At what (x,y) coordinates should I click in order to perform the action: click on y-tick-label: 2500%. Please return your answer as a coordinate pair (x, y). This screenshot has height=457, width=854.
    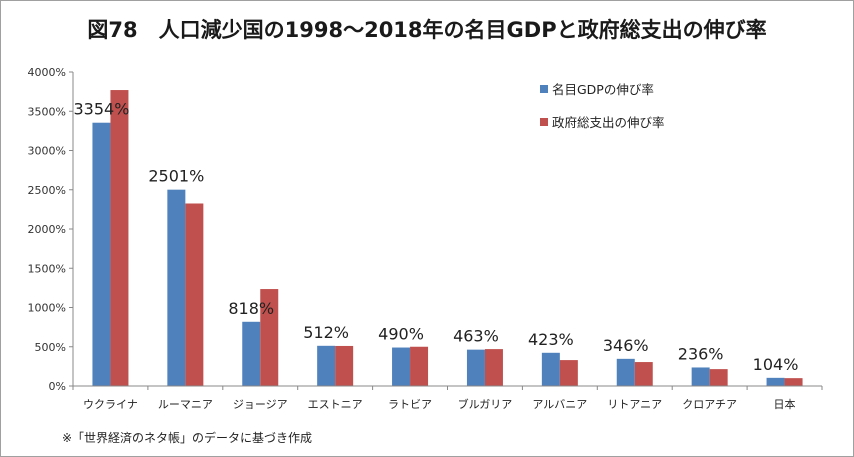
    Looking at the image, I should click on (47, 190).